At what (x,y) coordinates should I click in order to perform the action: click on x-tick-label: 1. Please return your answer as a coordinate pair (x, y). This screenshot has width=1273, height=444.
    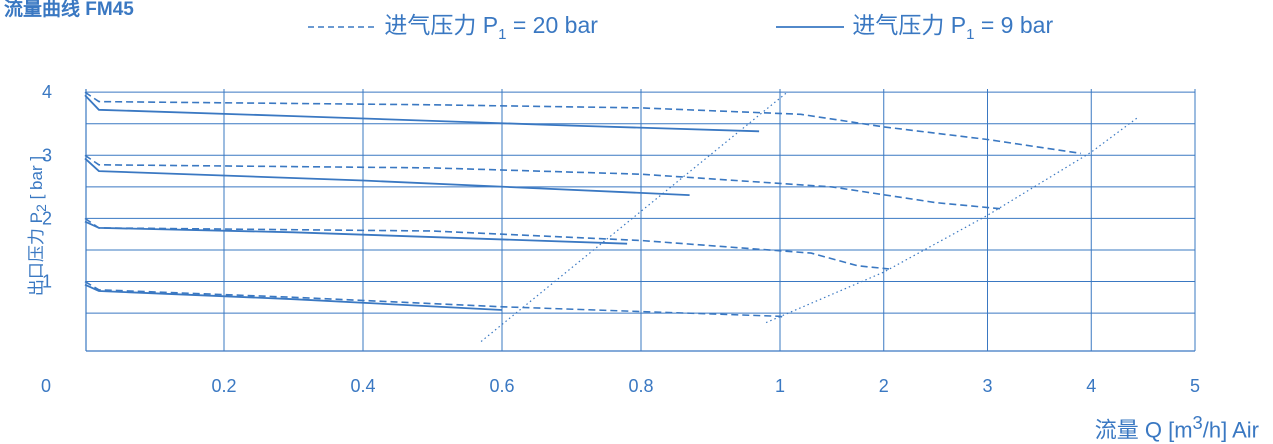
    Looking at the image, I should click on (780, 386).